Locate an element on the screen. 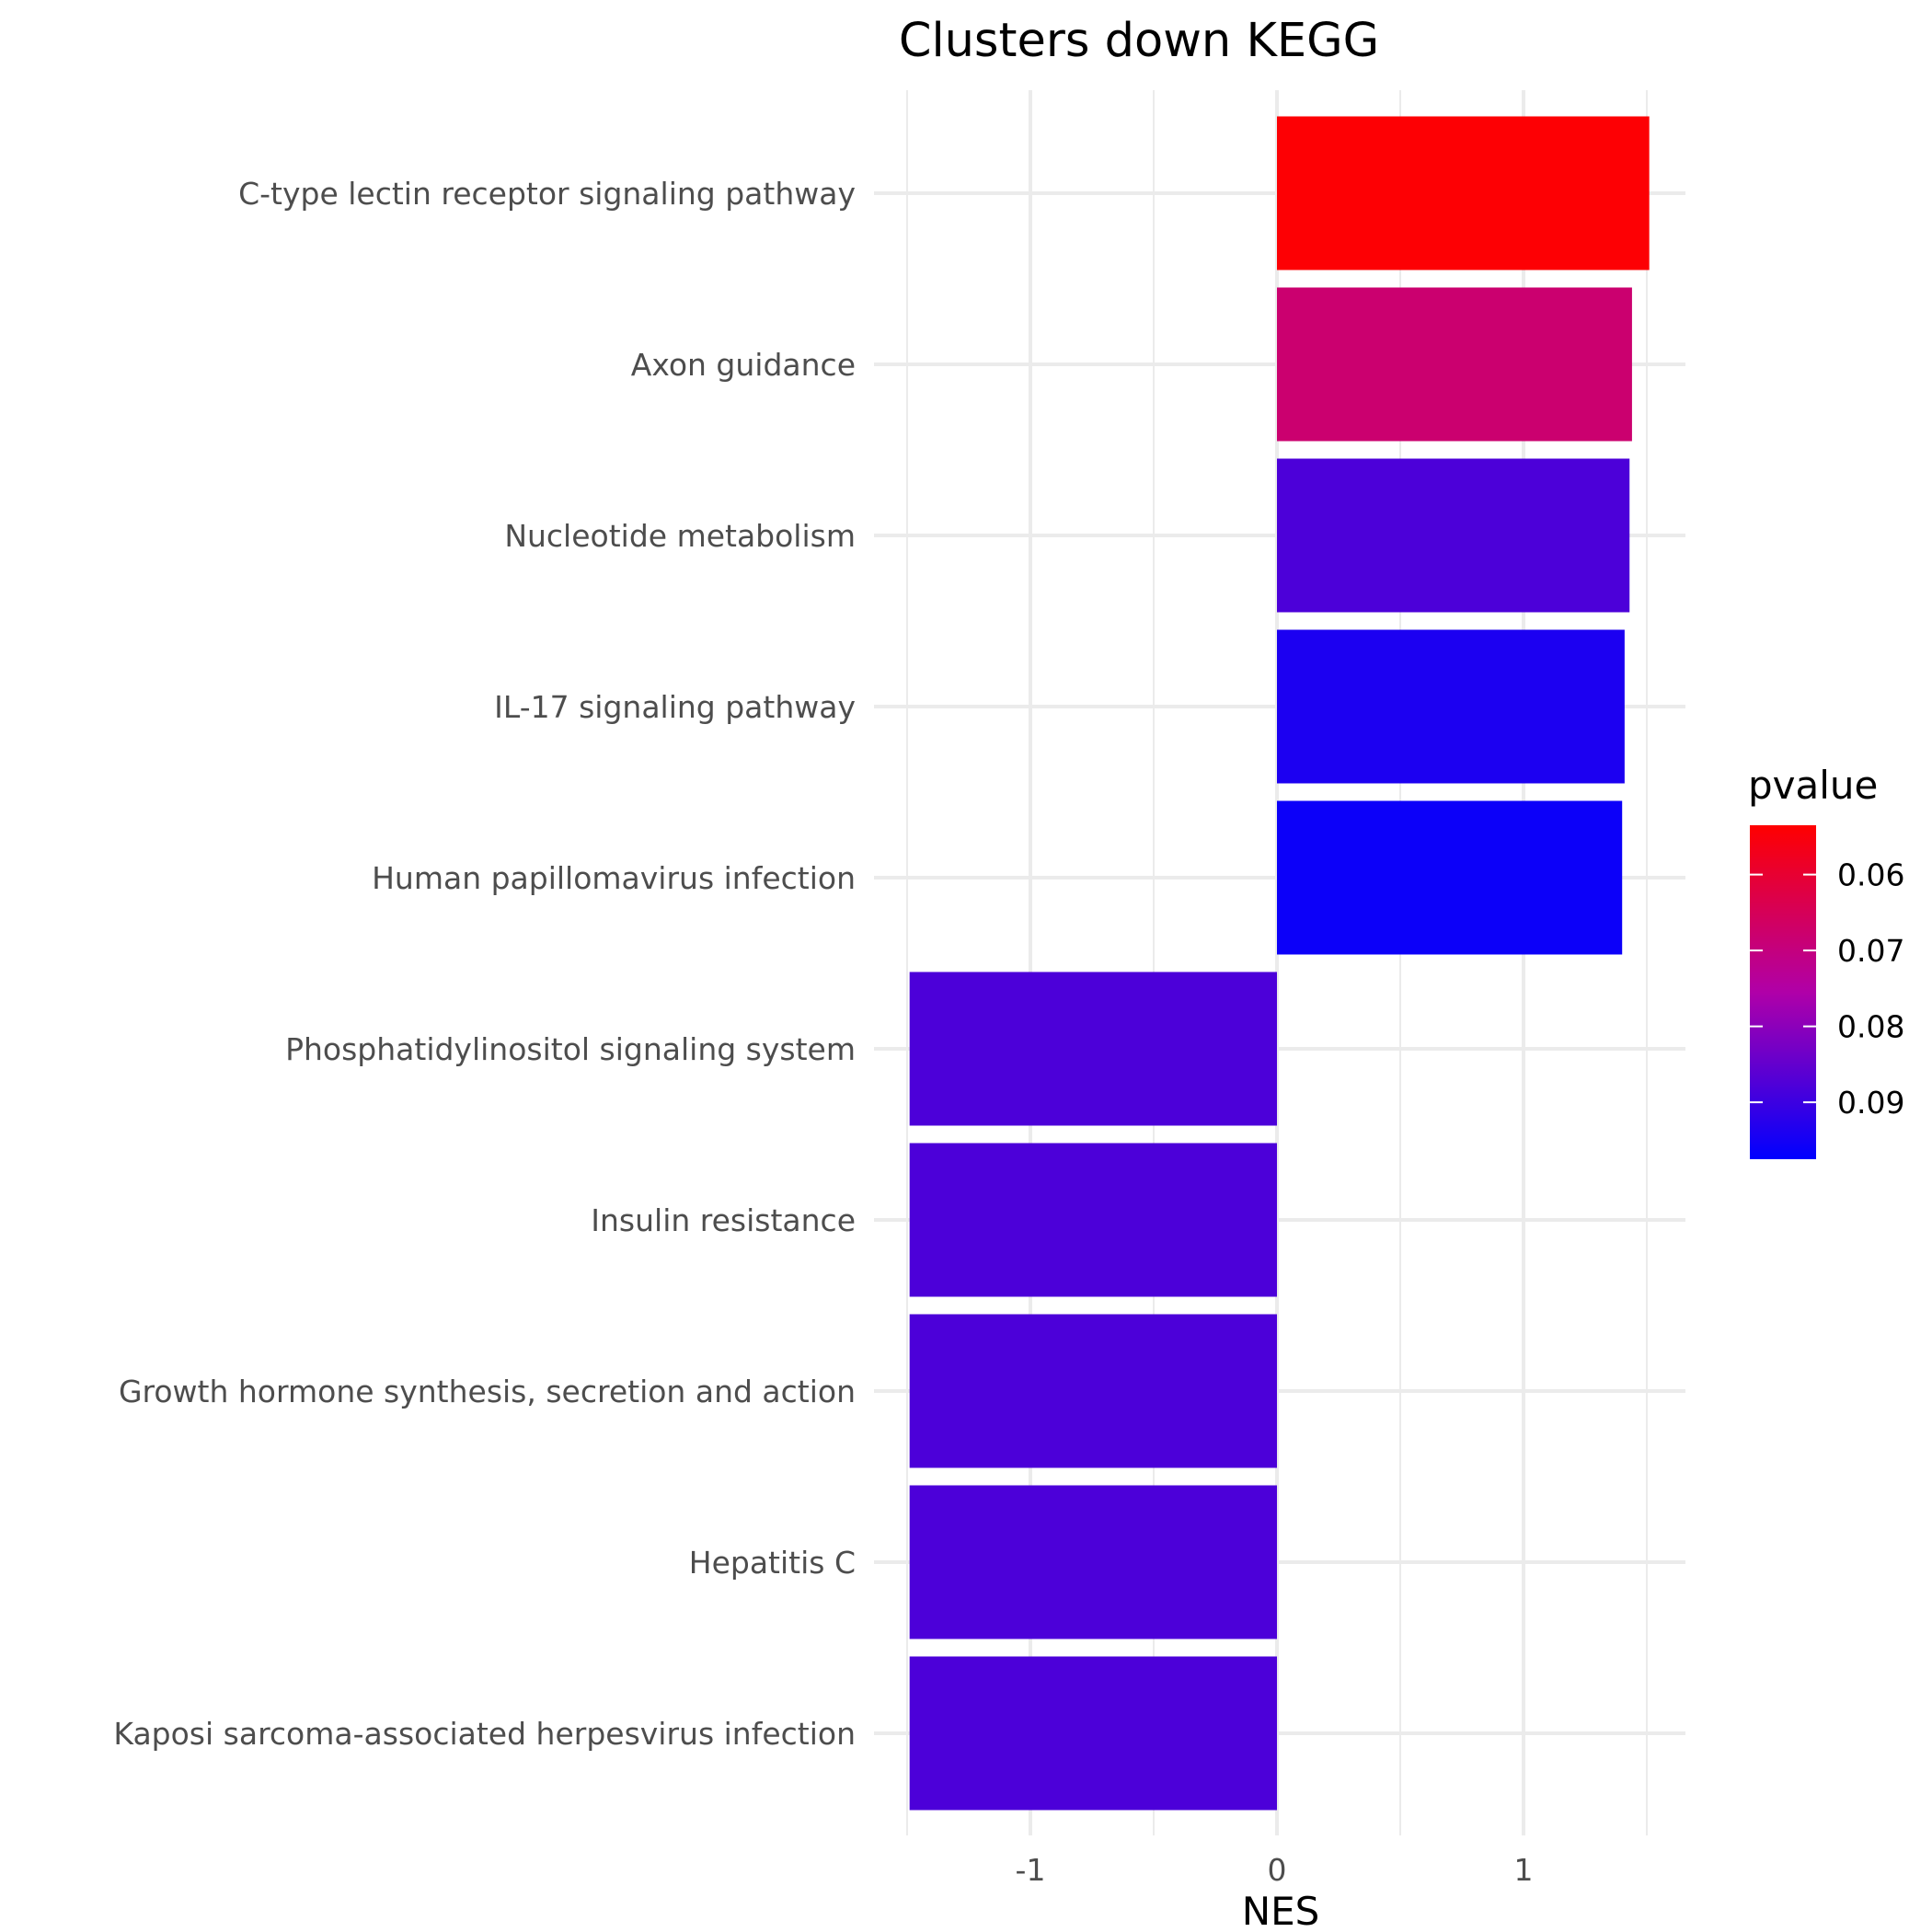 The height and width of the screenshot is (1932, 1932). category-label: Insulin resistance is located at coordinates (723, 1220).